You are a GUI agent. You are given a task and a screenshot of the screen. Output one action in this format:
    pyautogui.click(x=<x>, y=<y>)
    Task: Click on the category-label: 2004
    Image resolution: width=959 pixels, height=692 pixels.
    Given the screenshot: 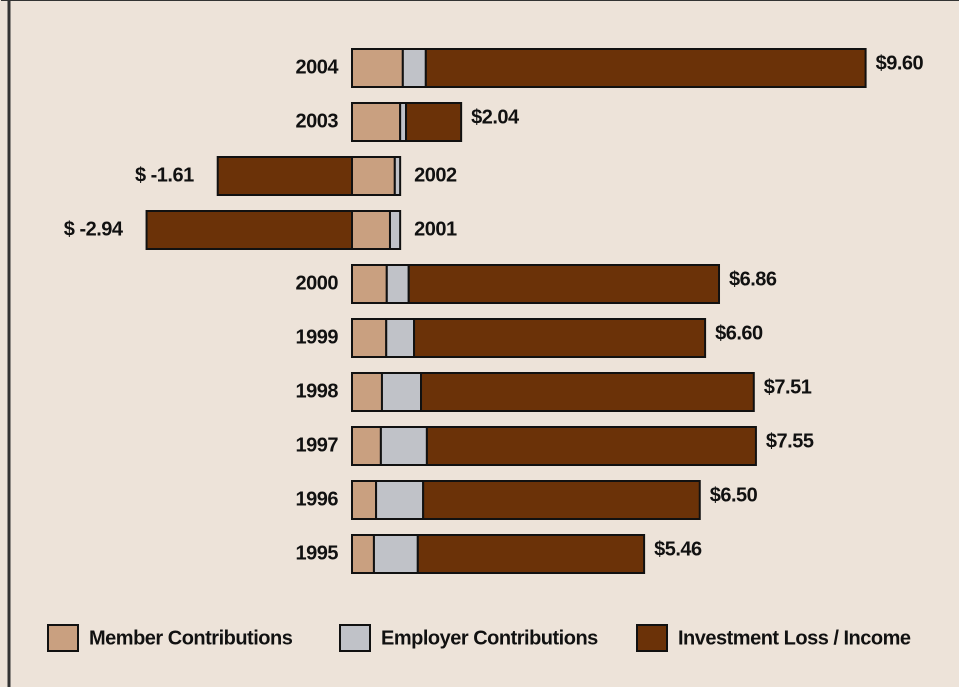 What is the action you would take?
    pyautogui.click(x=318, y=67)
    